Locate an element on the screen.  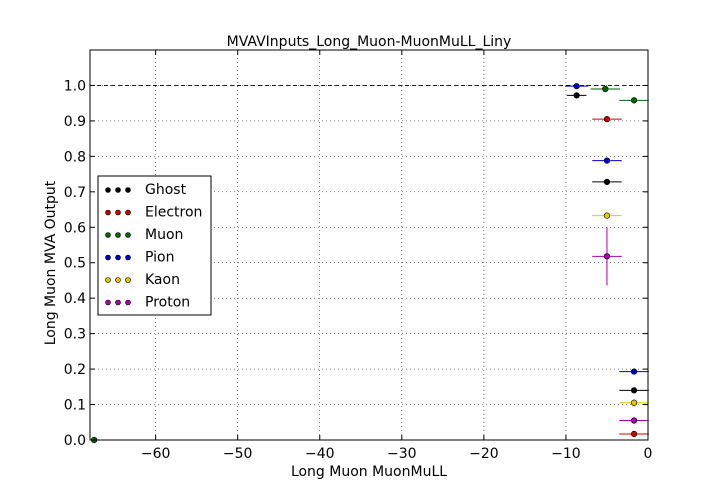
series-ghost is located at coordinates (607, 243).